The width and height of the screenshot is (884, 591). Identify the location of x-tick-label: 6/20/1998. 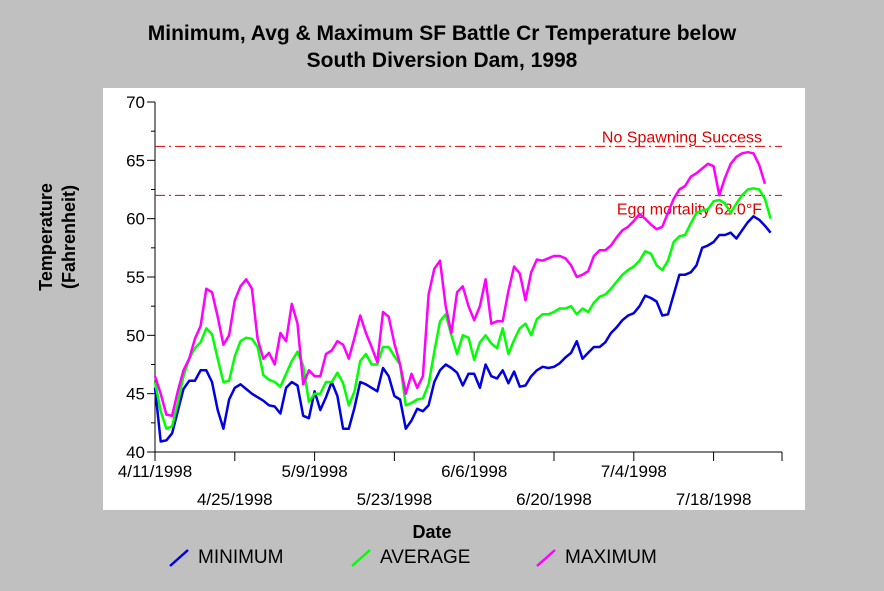
(554, 499).